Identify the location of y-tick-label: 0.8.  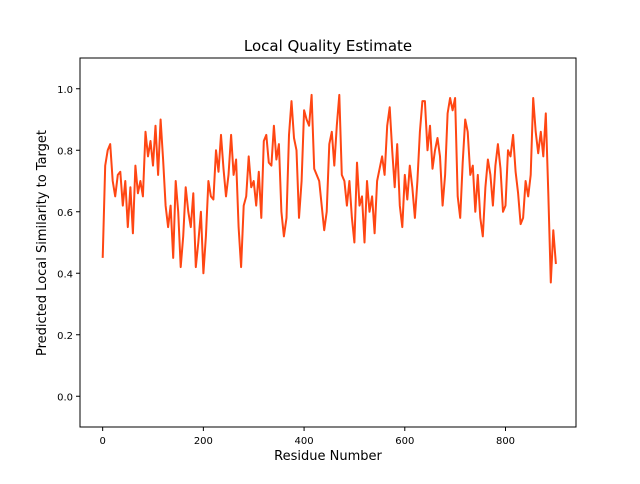
(65, 151).